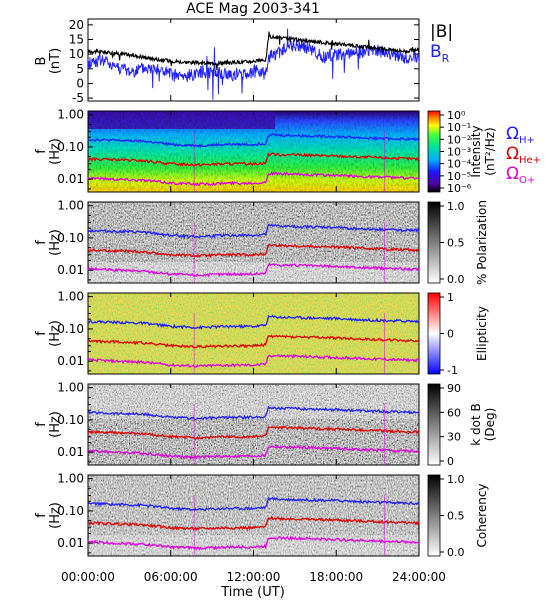  What do you see at coordinates (476, 424) in the screenshot?
I see `cbar-label: k dot B` at bounding box center [476, 424].